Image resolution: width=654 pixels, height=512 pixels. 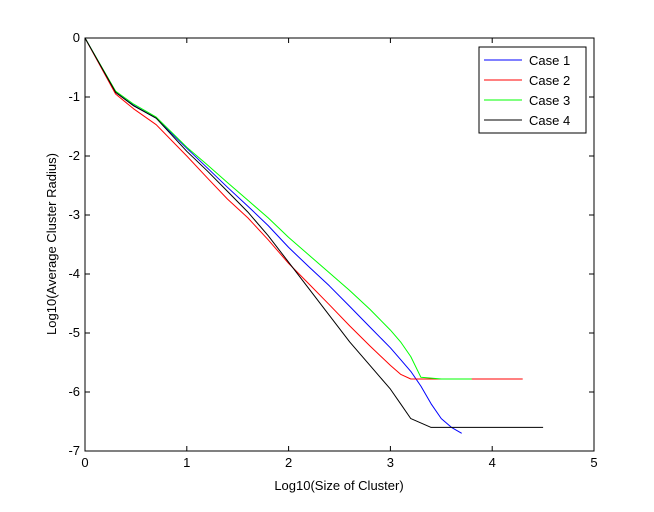 I want to click on legend-box, so click(x=532, y=90).